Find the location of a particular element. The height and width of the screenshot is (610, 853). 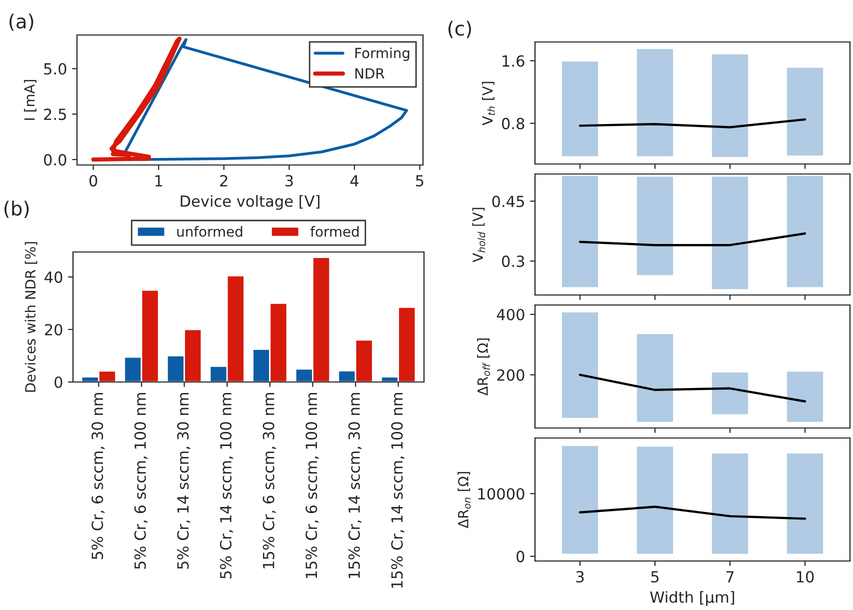

y-tick-label: 20 is located at coordinates (53, 330).